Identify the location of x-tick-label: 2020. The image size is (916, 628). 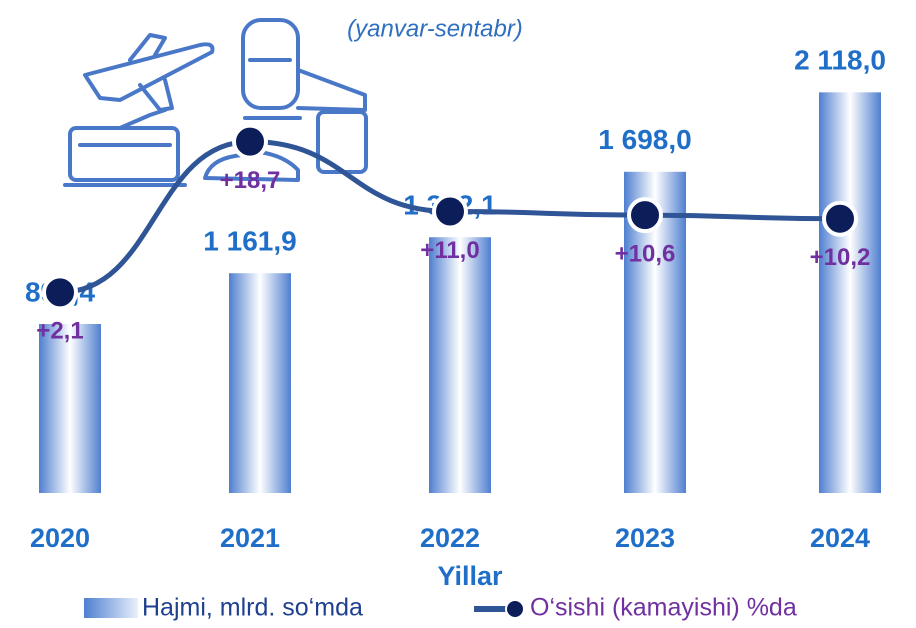
(60, 538).